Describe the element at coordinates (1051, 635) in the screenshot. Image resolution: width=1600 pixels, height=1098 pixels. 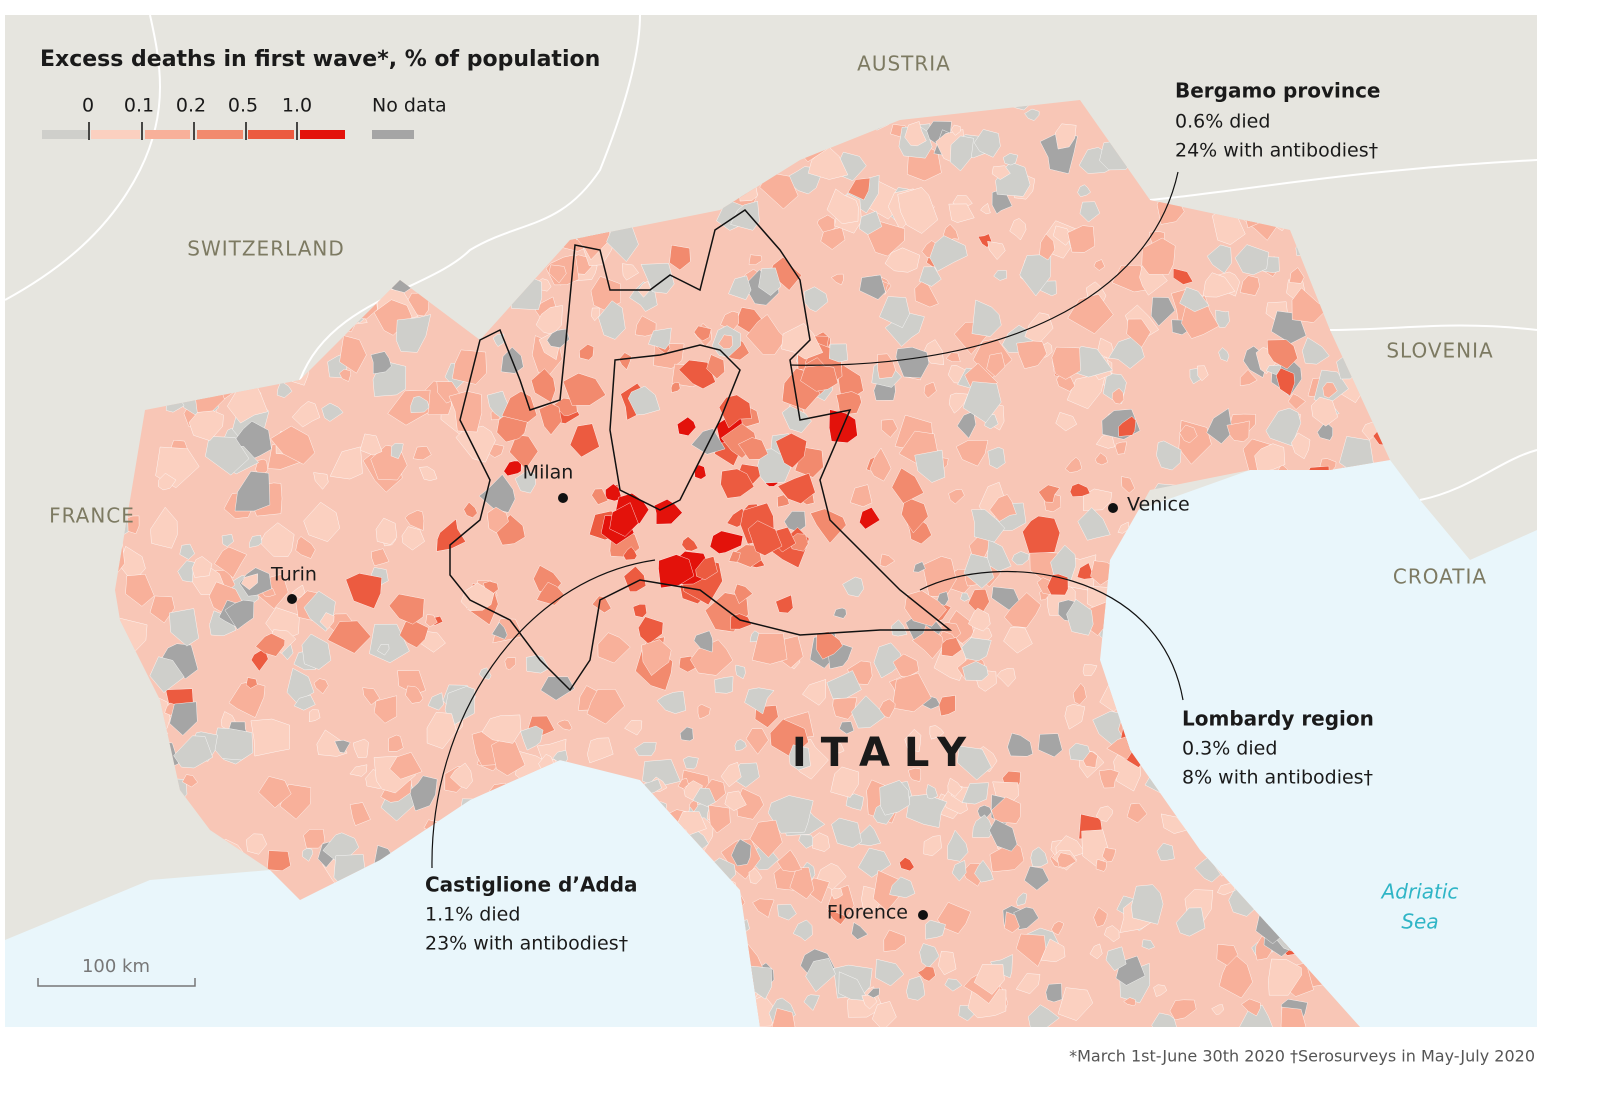
I see `leader-line` at that location.